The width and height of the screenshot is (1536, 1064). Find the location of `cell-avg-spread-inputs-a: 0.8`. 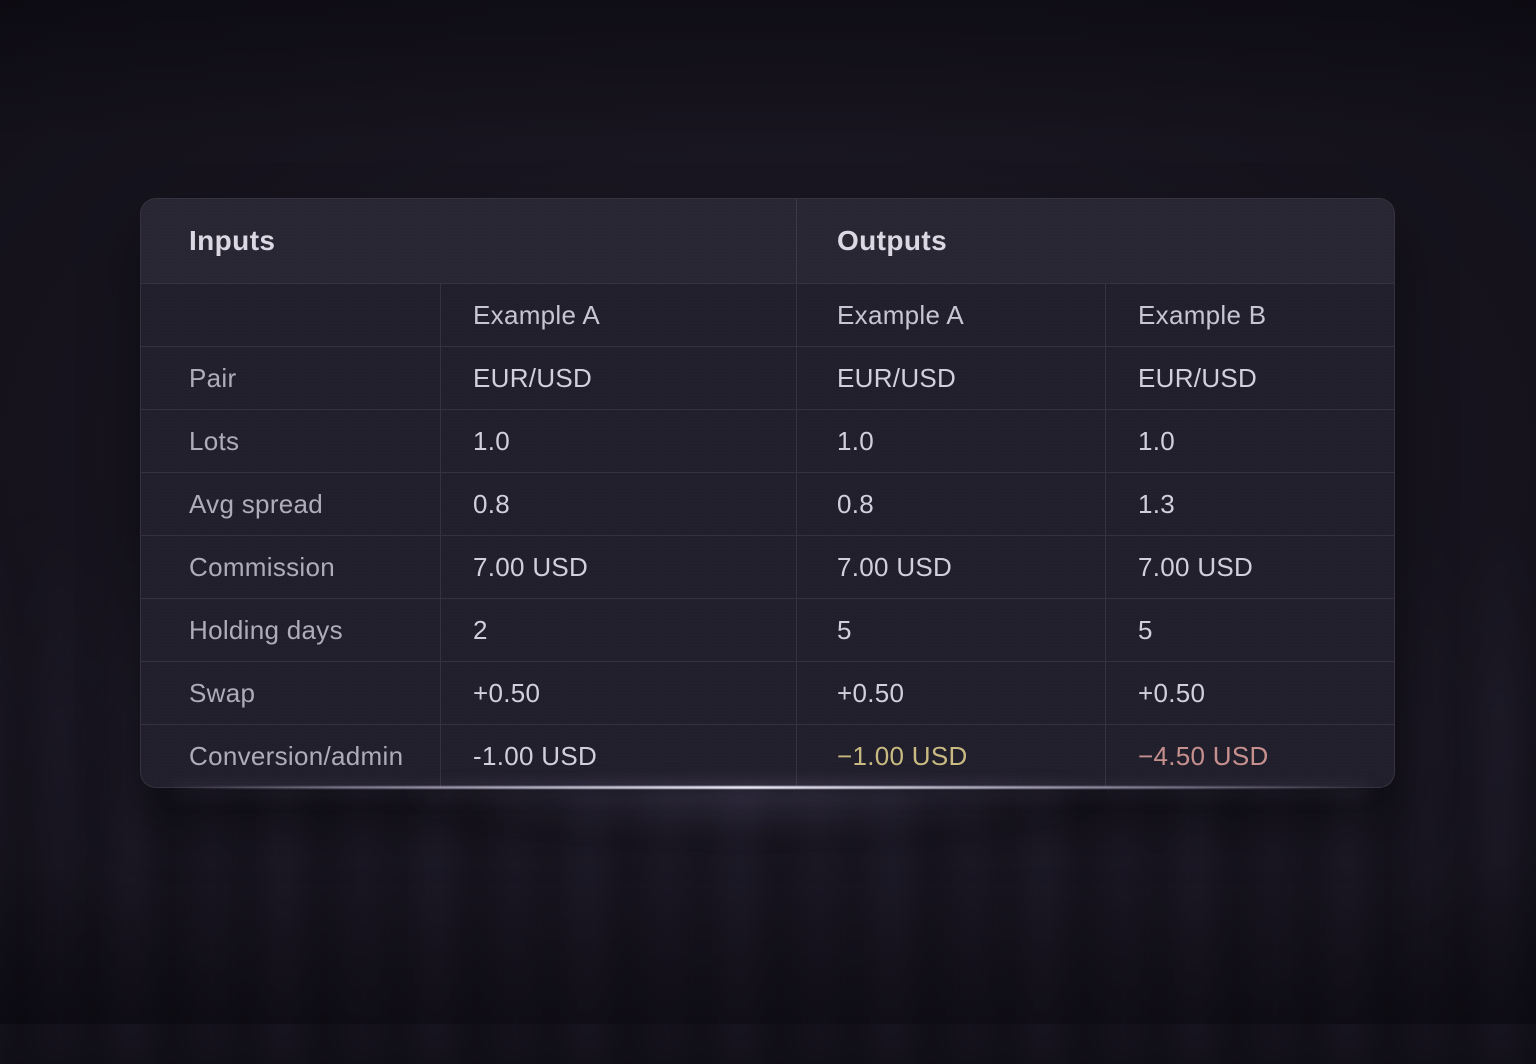

cell-avg-spread-inputs-a: 0.8 is located at coordinates (618, 503).